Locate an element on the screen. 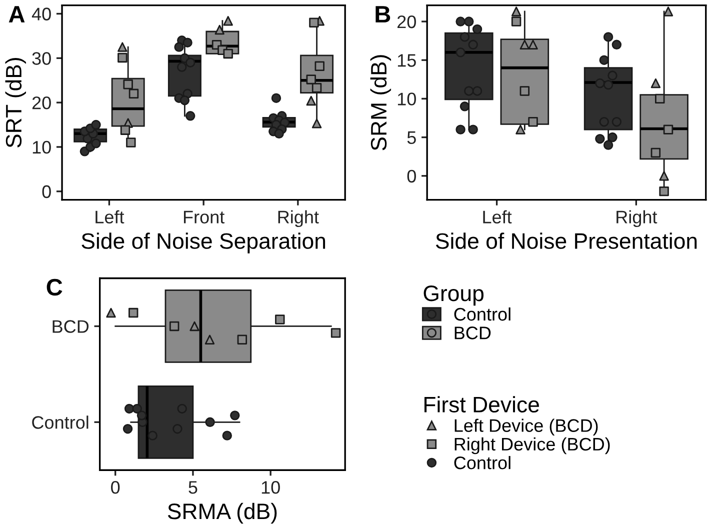 This screenshot has width=713, height=530. y-axis-title: SRT (dB) is located at coordinates (15, 103).